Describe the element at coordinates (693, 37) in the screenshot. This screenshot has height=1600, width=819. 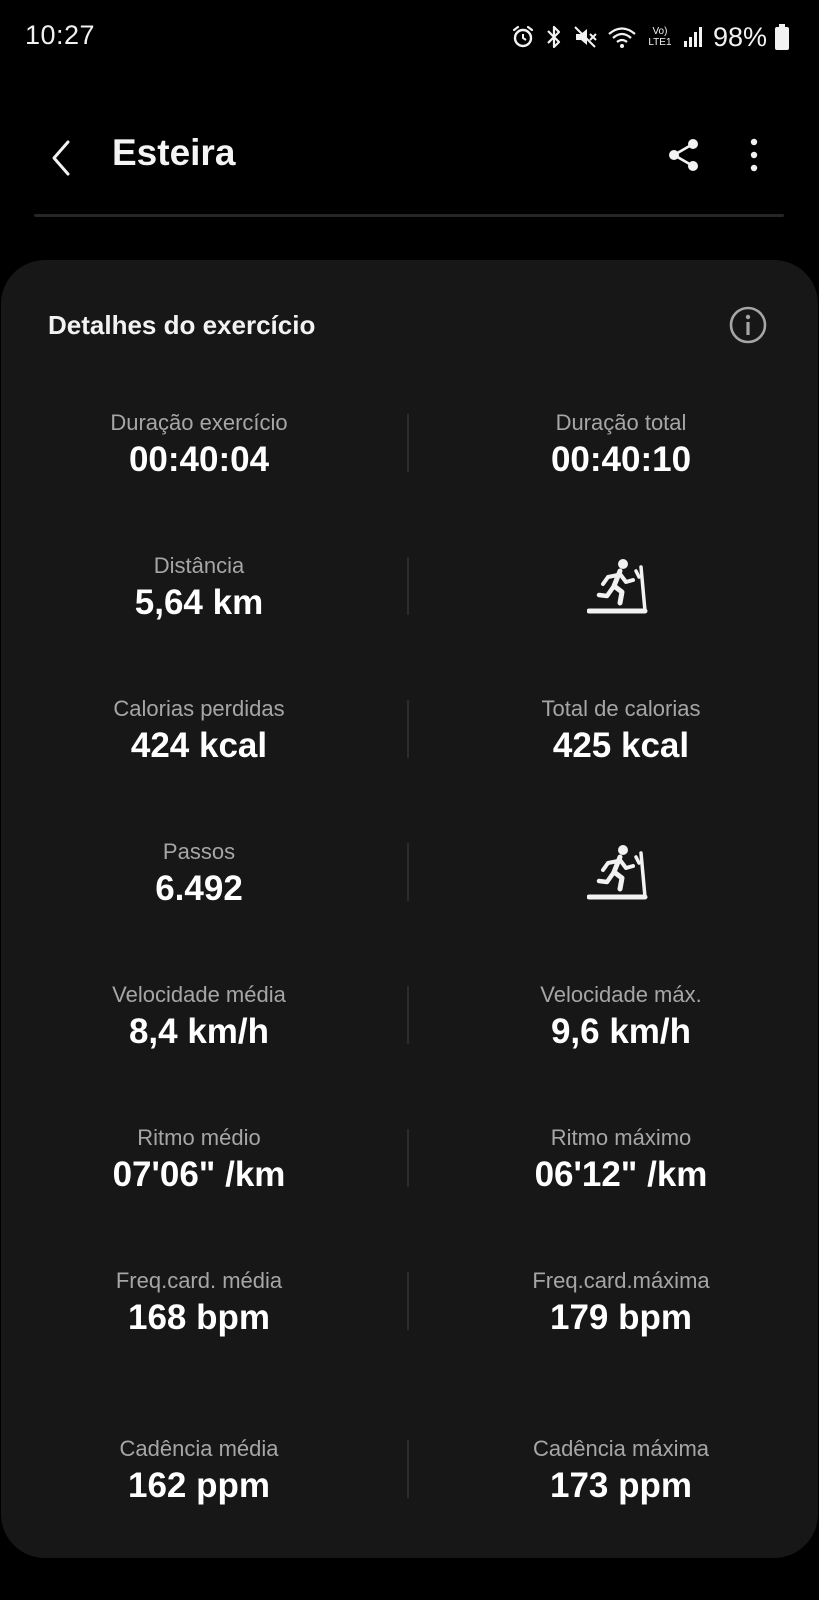
I see `signal-icon` at that location.